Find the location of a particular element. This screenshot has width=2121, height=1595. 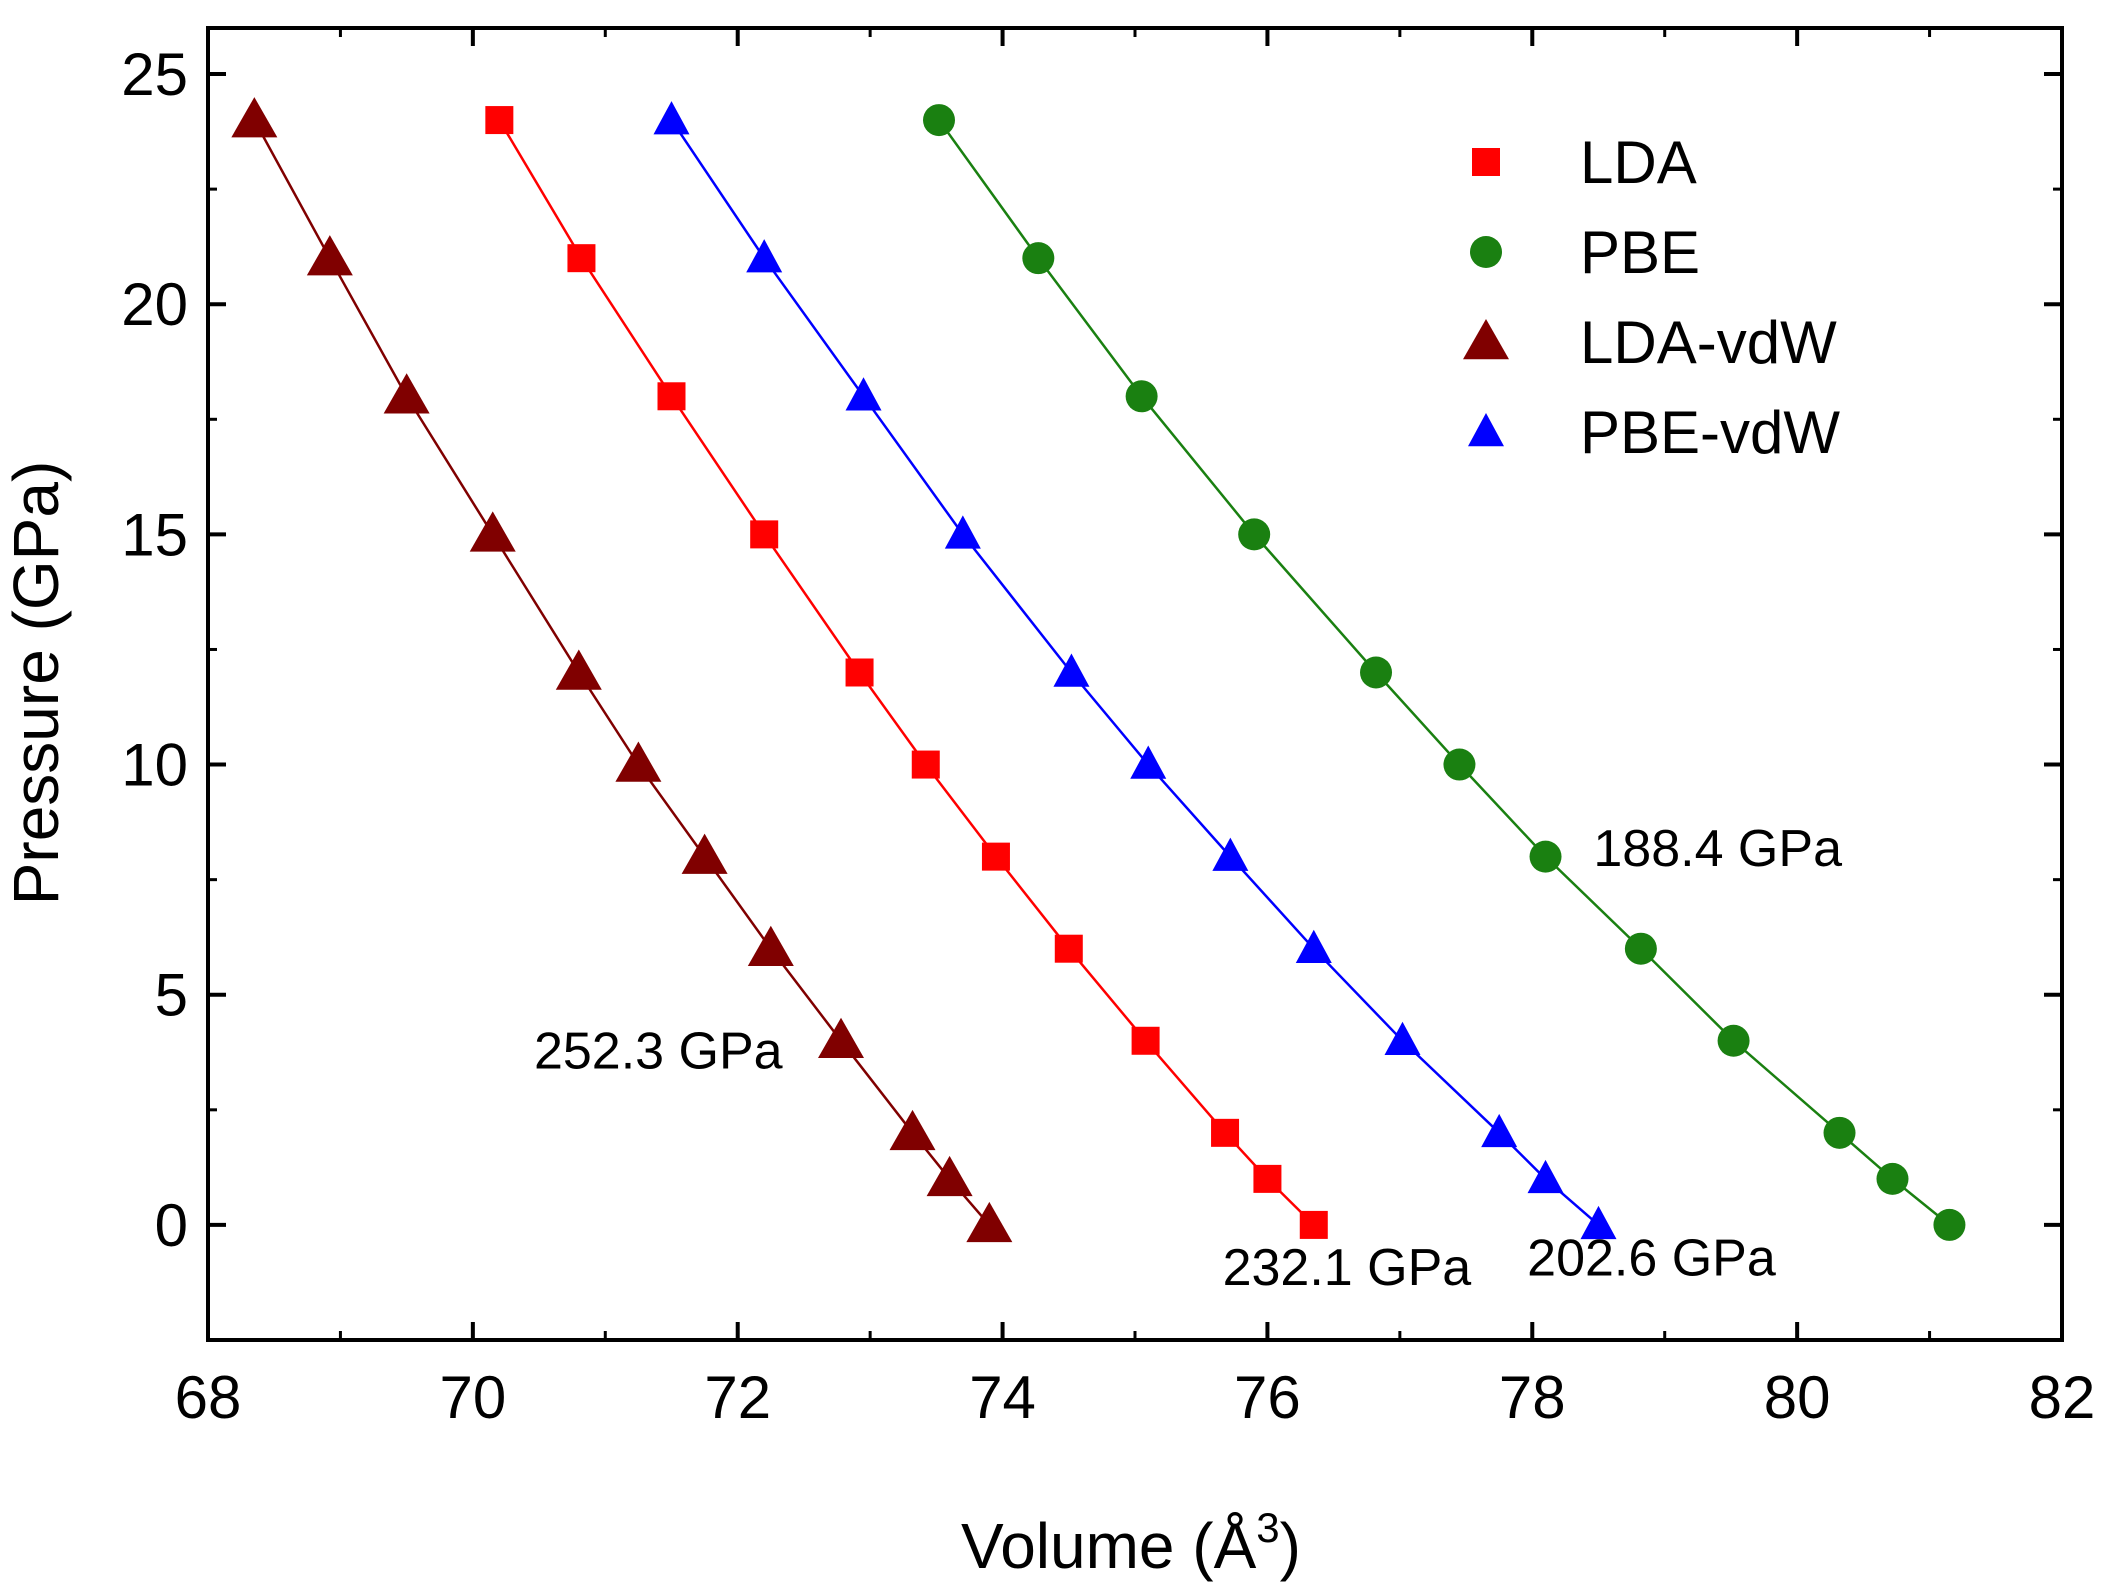

y-tick-label: 25 is located at coordinates (154, 74).